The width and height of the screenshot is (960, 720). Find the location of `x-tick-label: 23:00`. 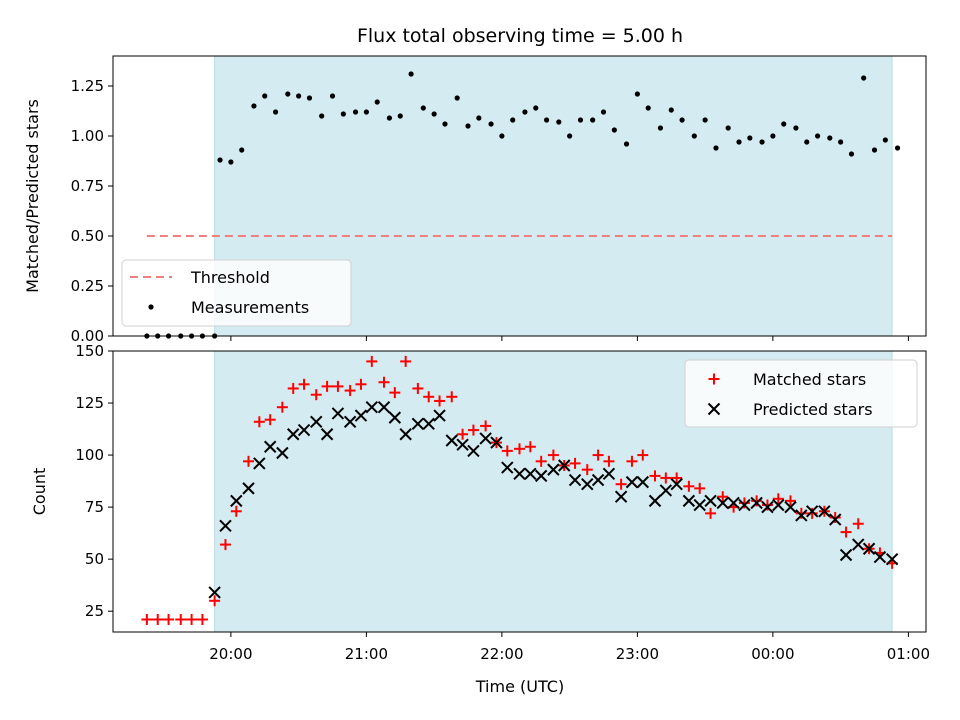

x-tick-label: 23:00 is located at coordinates (637, 654).